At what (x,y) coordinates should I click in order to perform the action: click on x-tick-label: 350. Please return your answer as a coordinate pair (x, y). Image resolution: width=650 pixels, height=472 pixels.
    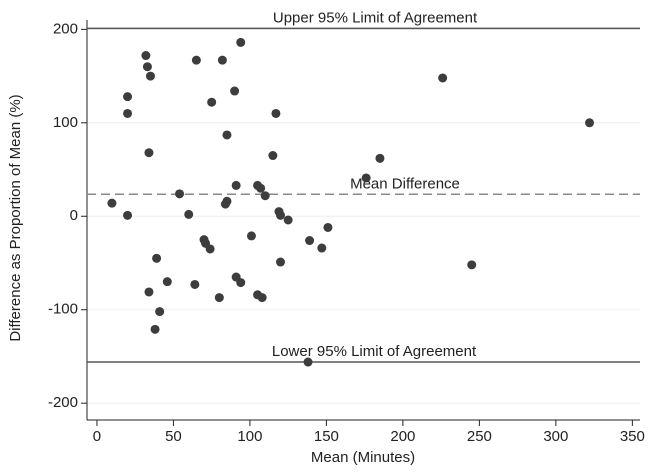
    Looking at the image, I should click on (632, 436).